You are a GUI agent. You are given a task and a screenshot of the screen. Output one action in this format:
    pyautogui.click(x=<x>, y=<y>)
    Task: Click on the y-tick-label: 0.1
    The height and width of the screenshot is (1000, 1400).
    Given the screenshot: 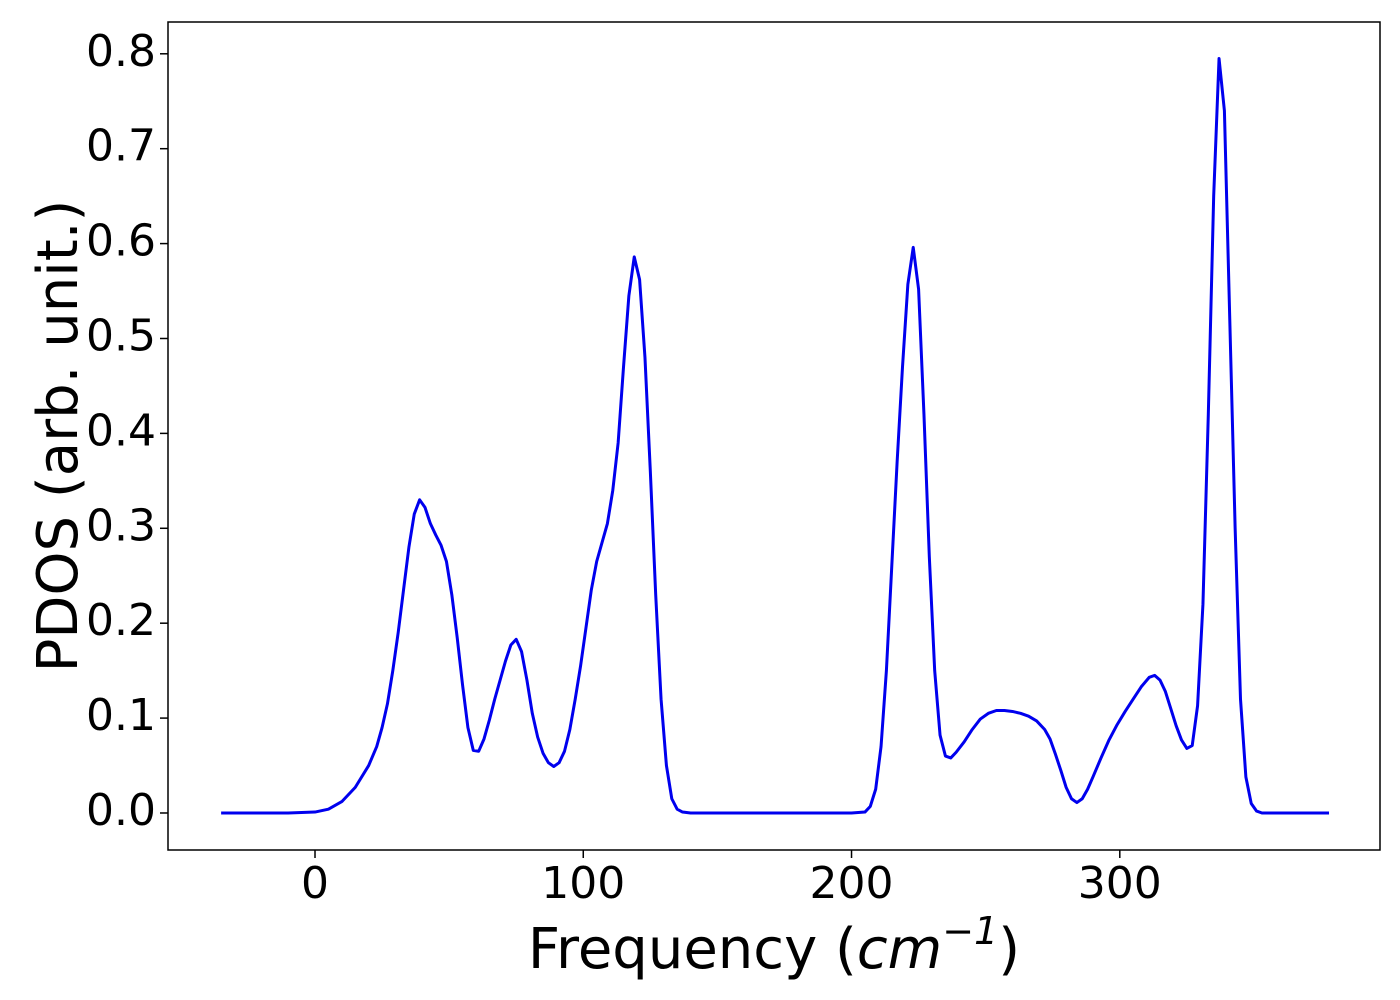 What is the action you would take?
    pyautogui.click(x=121, y=715)
    